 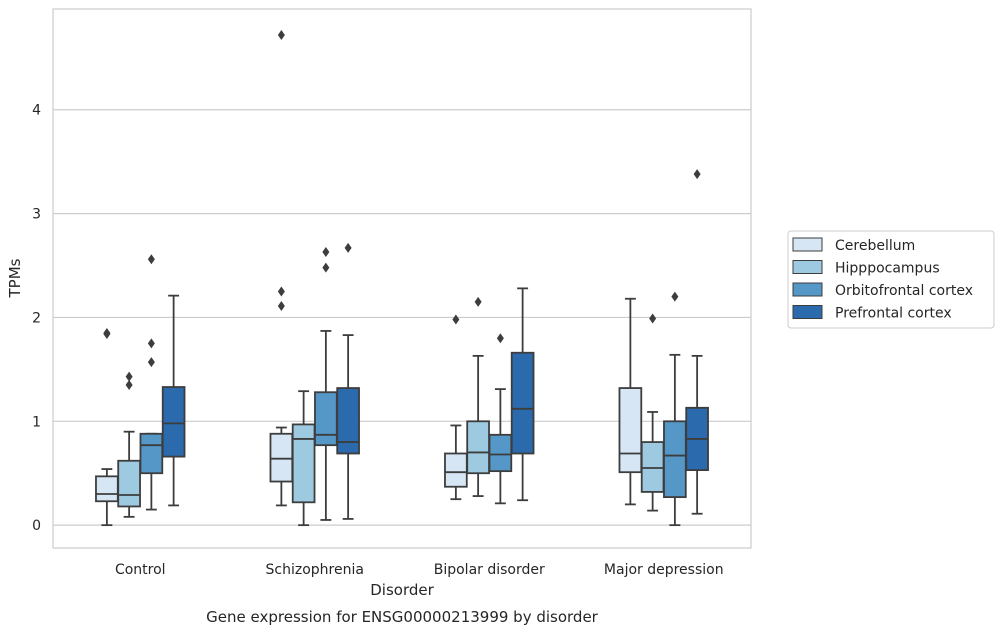 I want to click on x-tick-label: Schizophrenia, so click(x=315, y=570).